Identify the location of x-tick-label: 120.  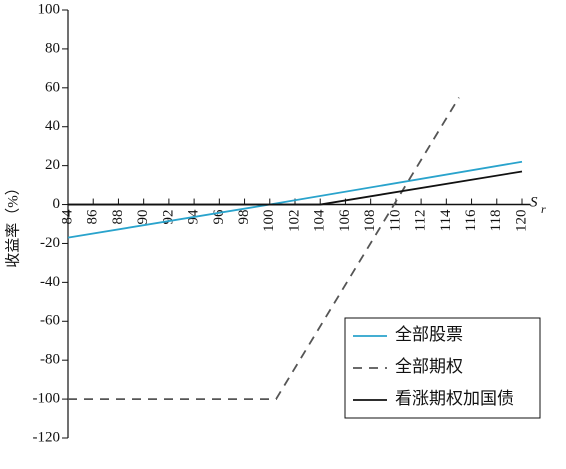
(521, 221).